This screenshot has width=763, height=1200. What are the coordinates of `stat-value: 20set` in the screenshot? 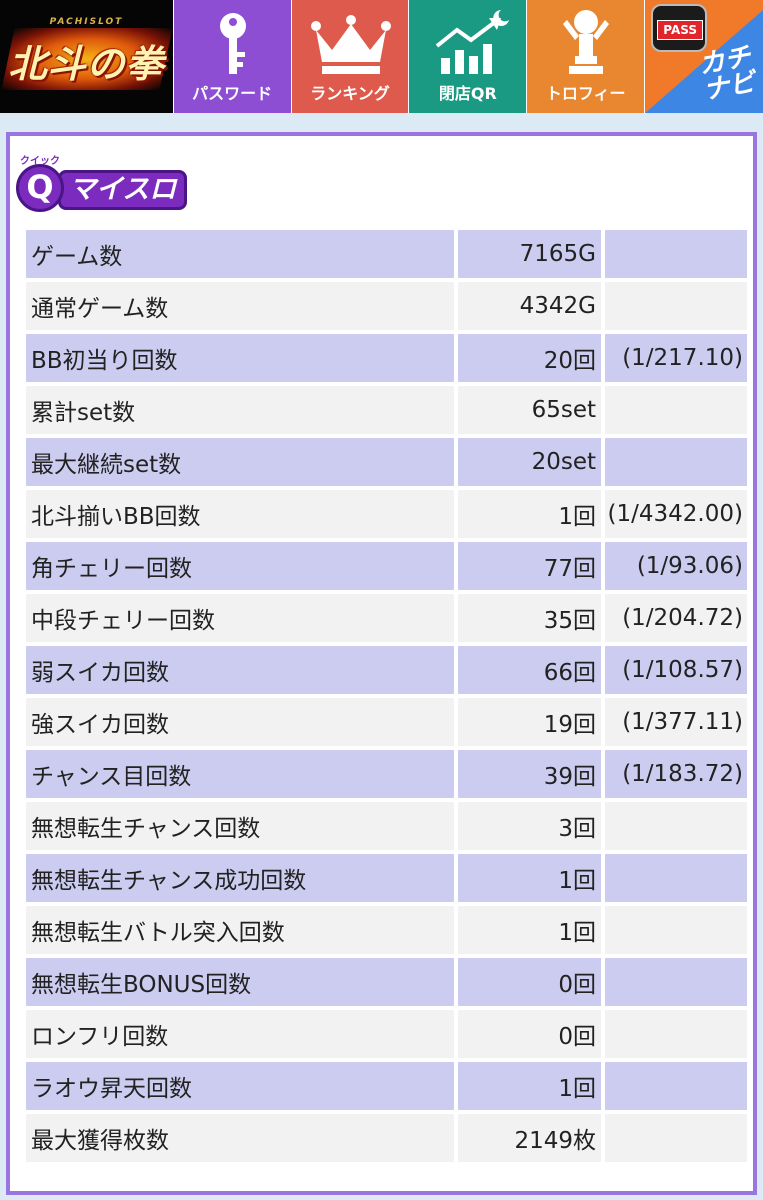 It's located at (529, 462).